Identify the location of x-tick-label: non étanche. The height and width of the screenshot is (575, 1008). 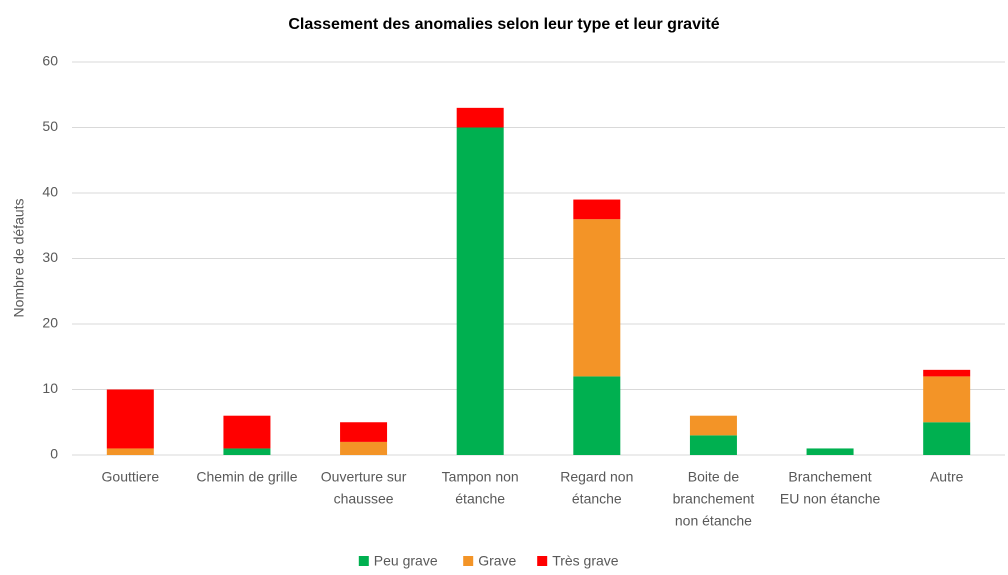
(713, 521).